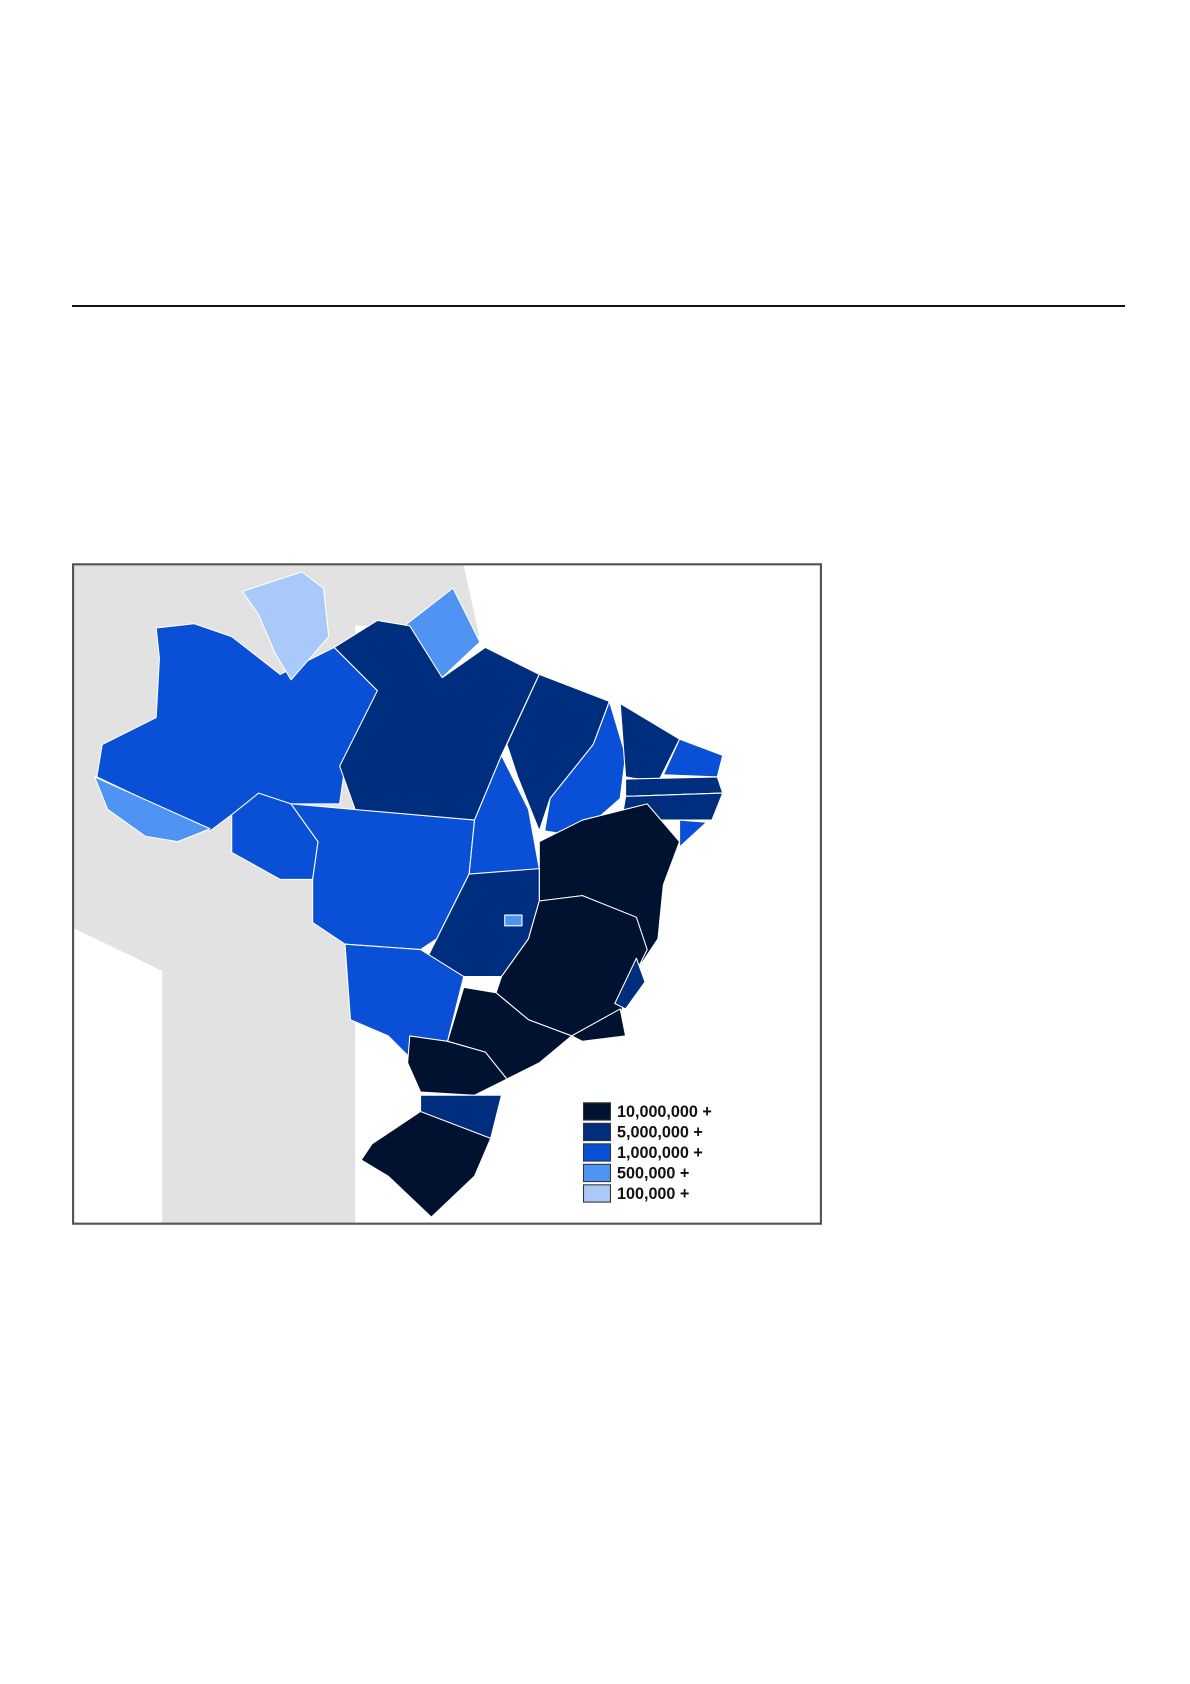  I want to click on legend-label: 10,000,000 +, so click(664, 1112).